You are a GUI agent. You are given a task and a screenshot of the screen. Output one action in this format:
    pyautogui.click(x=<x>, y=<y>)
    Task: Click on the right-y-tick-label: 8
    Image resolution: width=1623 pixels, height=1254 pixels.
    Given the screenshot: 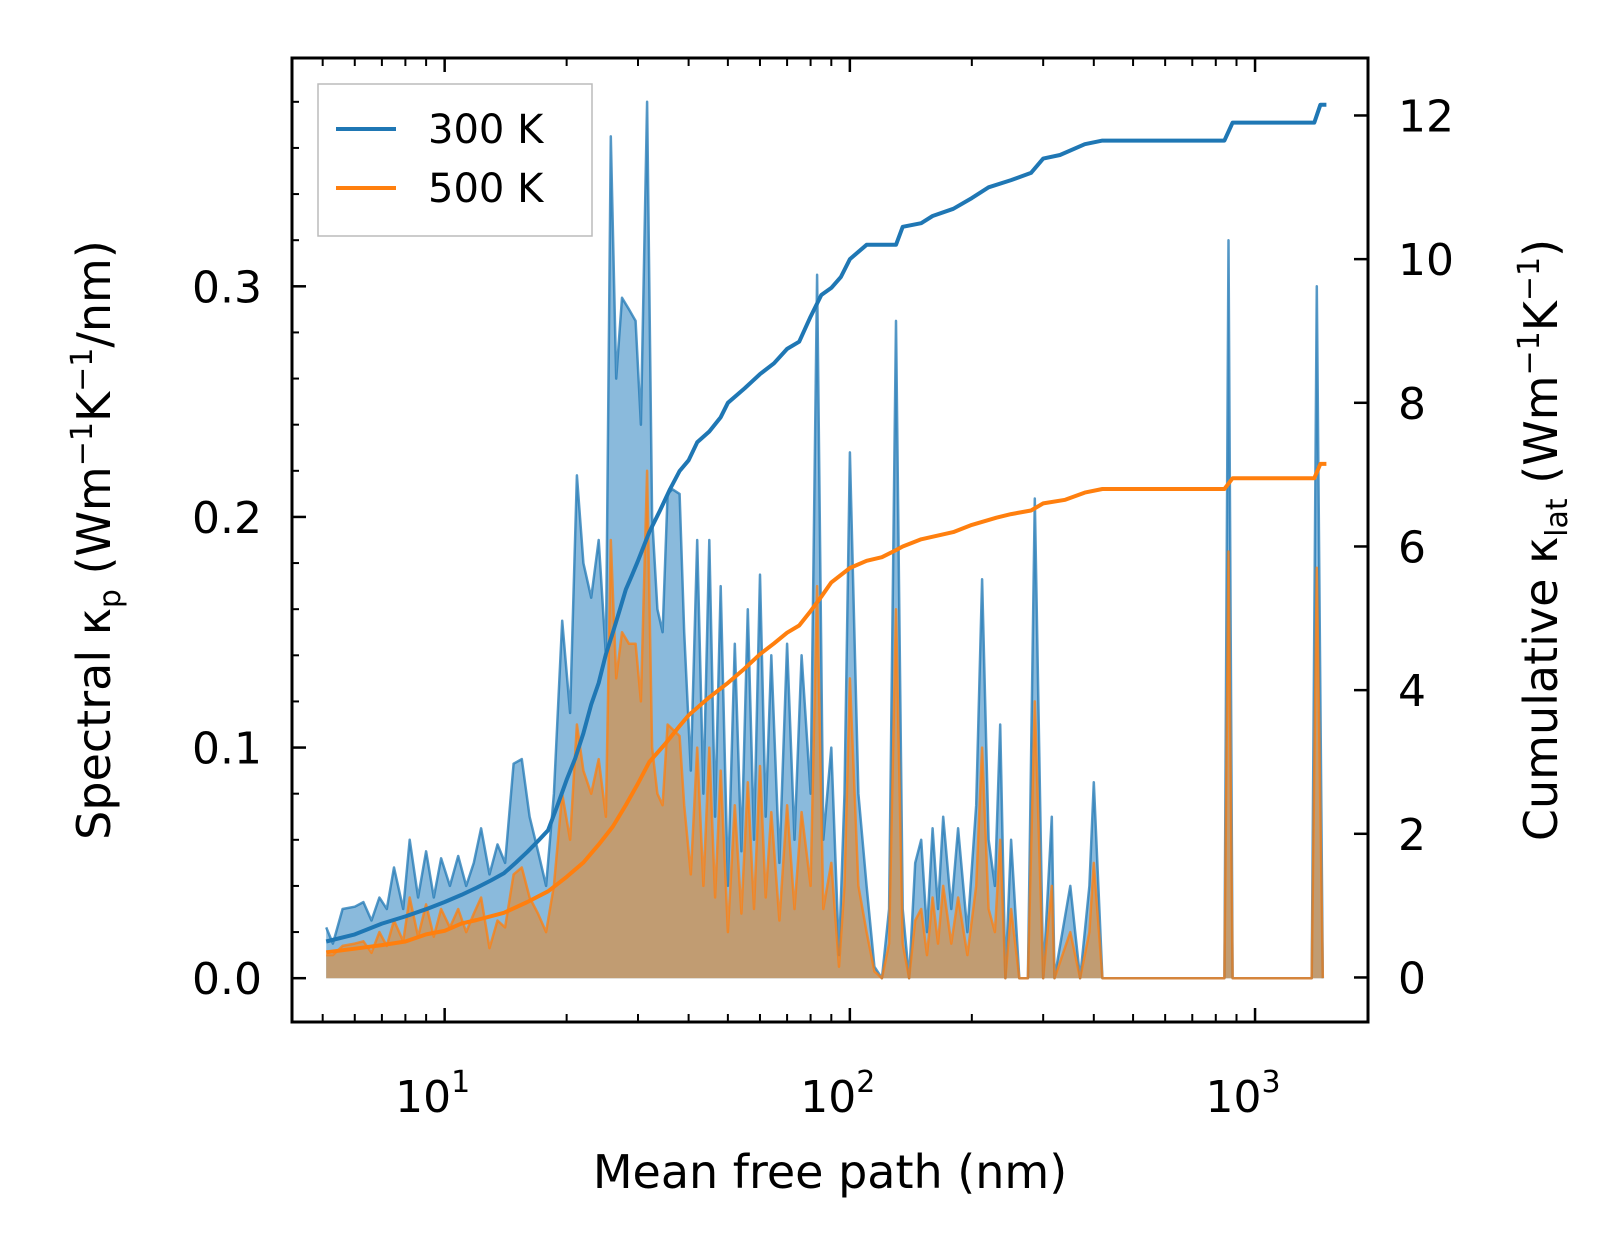 What is the action you would take?
    pyautogui.click(x=1412, y=404)
    